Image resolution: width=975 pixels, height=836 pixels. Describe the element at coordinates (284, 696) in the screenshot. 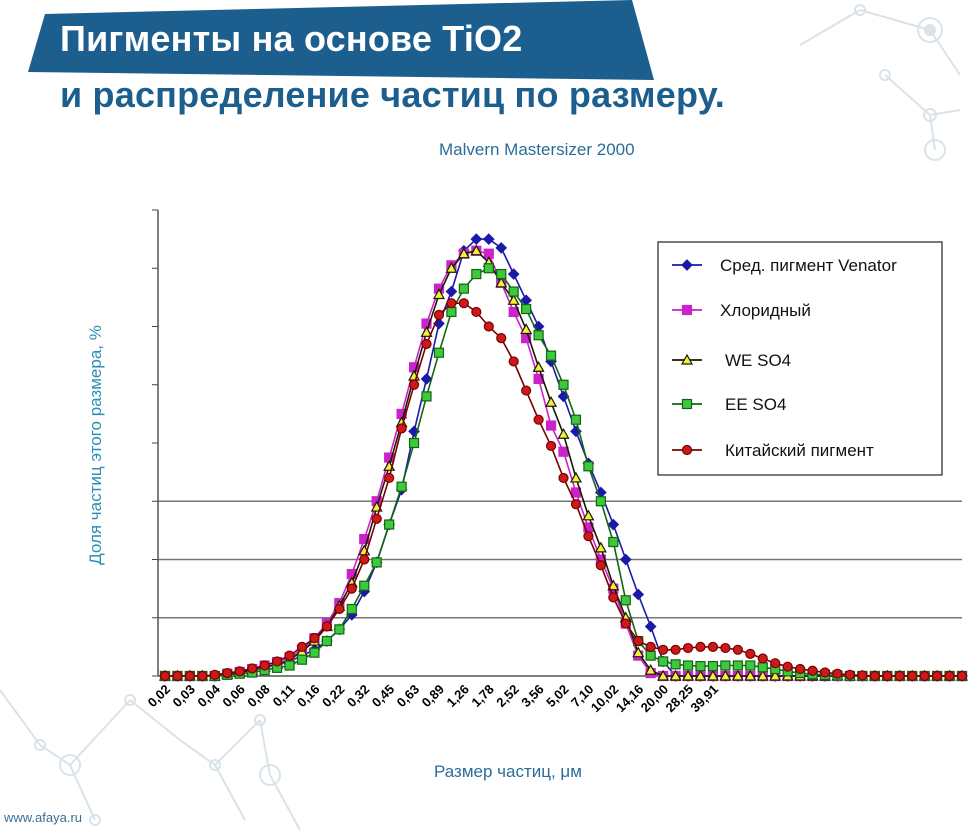

I see `x-tick-label: 0,11` at that location.